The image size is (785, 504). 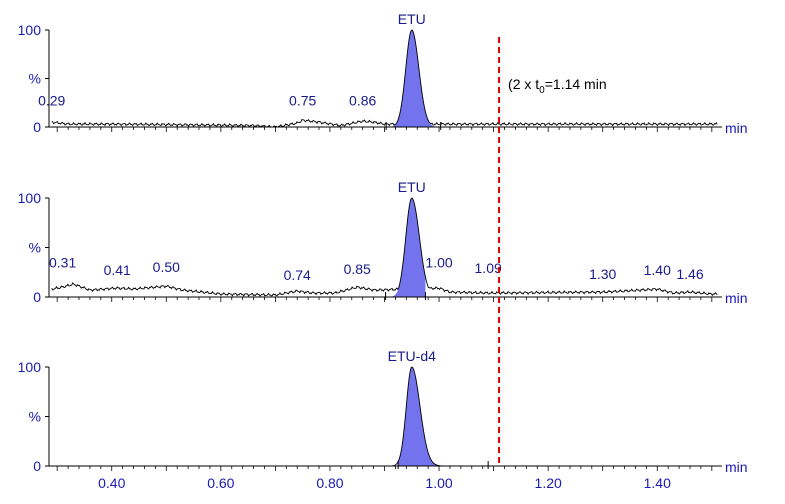 What do you see at coordinates (51, 101) in the screenshot?
I see `peak-label: 0.29` at bounding box center [51, 101].